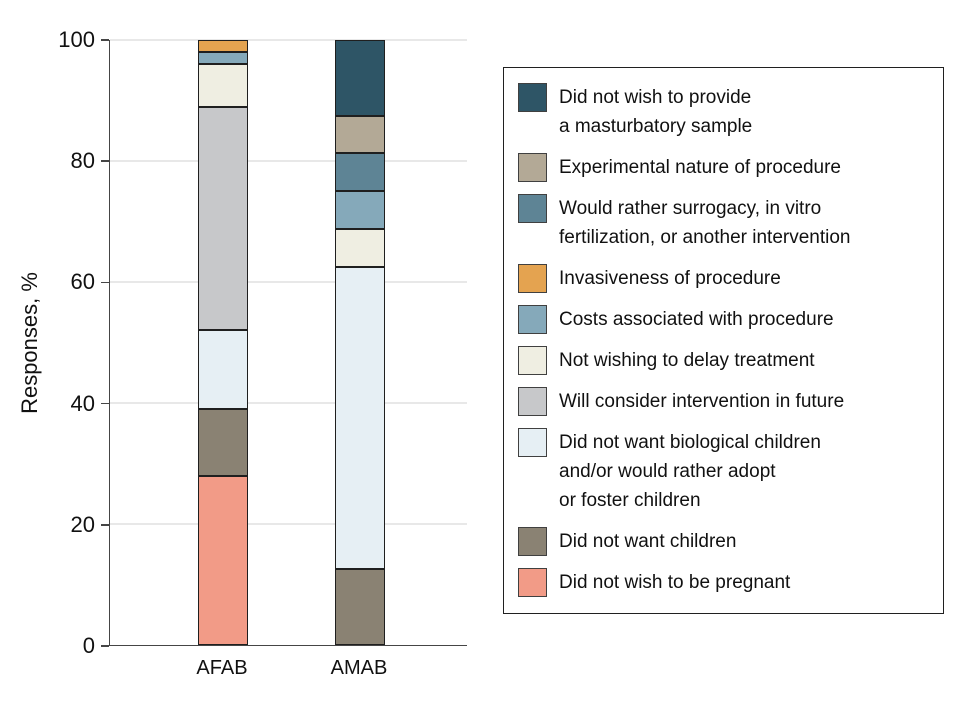 The image size is (957, 711). I want to click on segment-afab-did-not-wish-to-be-pregnant, so click(223, 560).